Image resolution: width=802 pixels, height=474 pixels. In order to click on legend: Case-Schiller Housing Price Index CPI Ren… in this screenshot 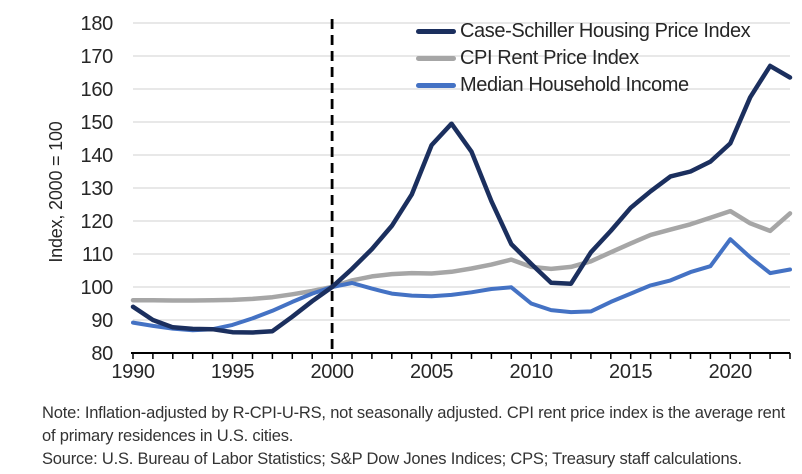, I will do `click(583, 58)`.